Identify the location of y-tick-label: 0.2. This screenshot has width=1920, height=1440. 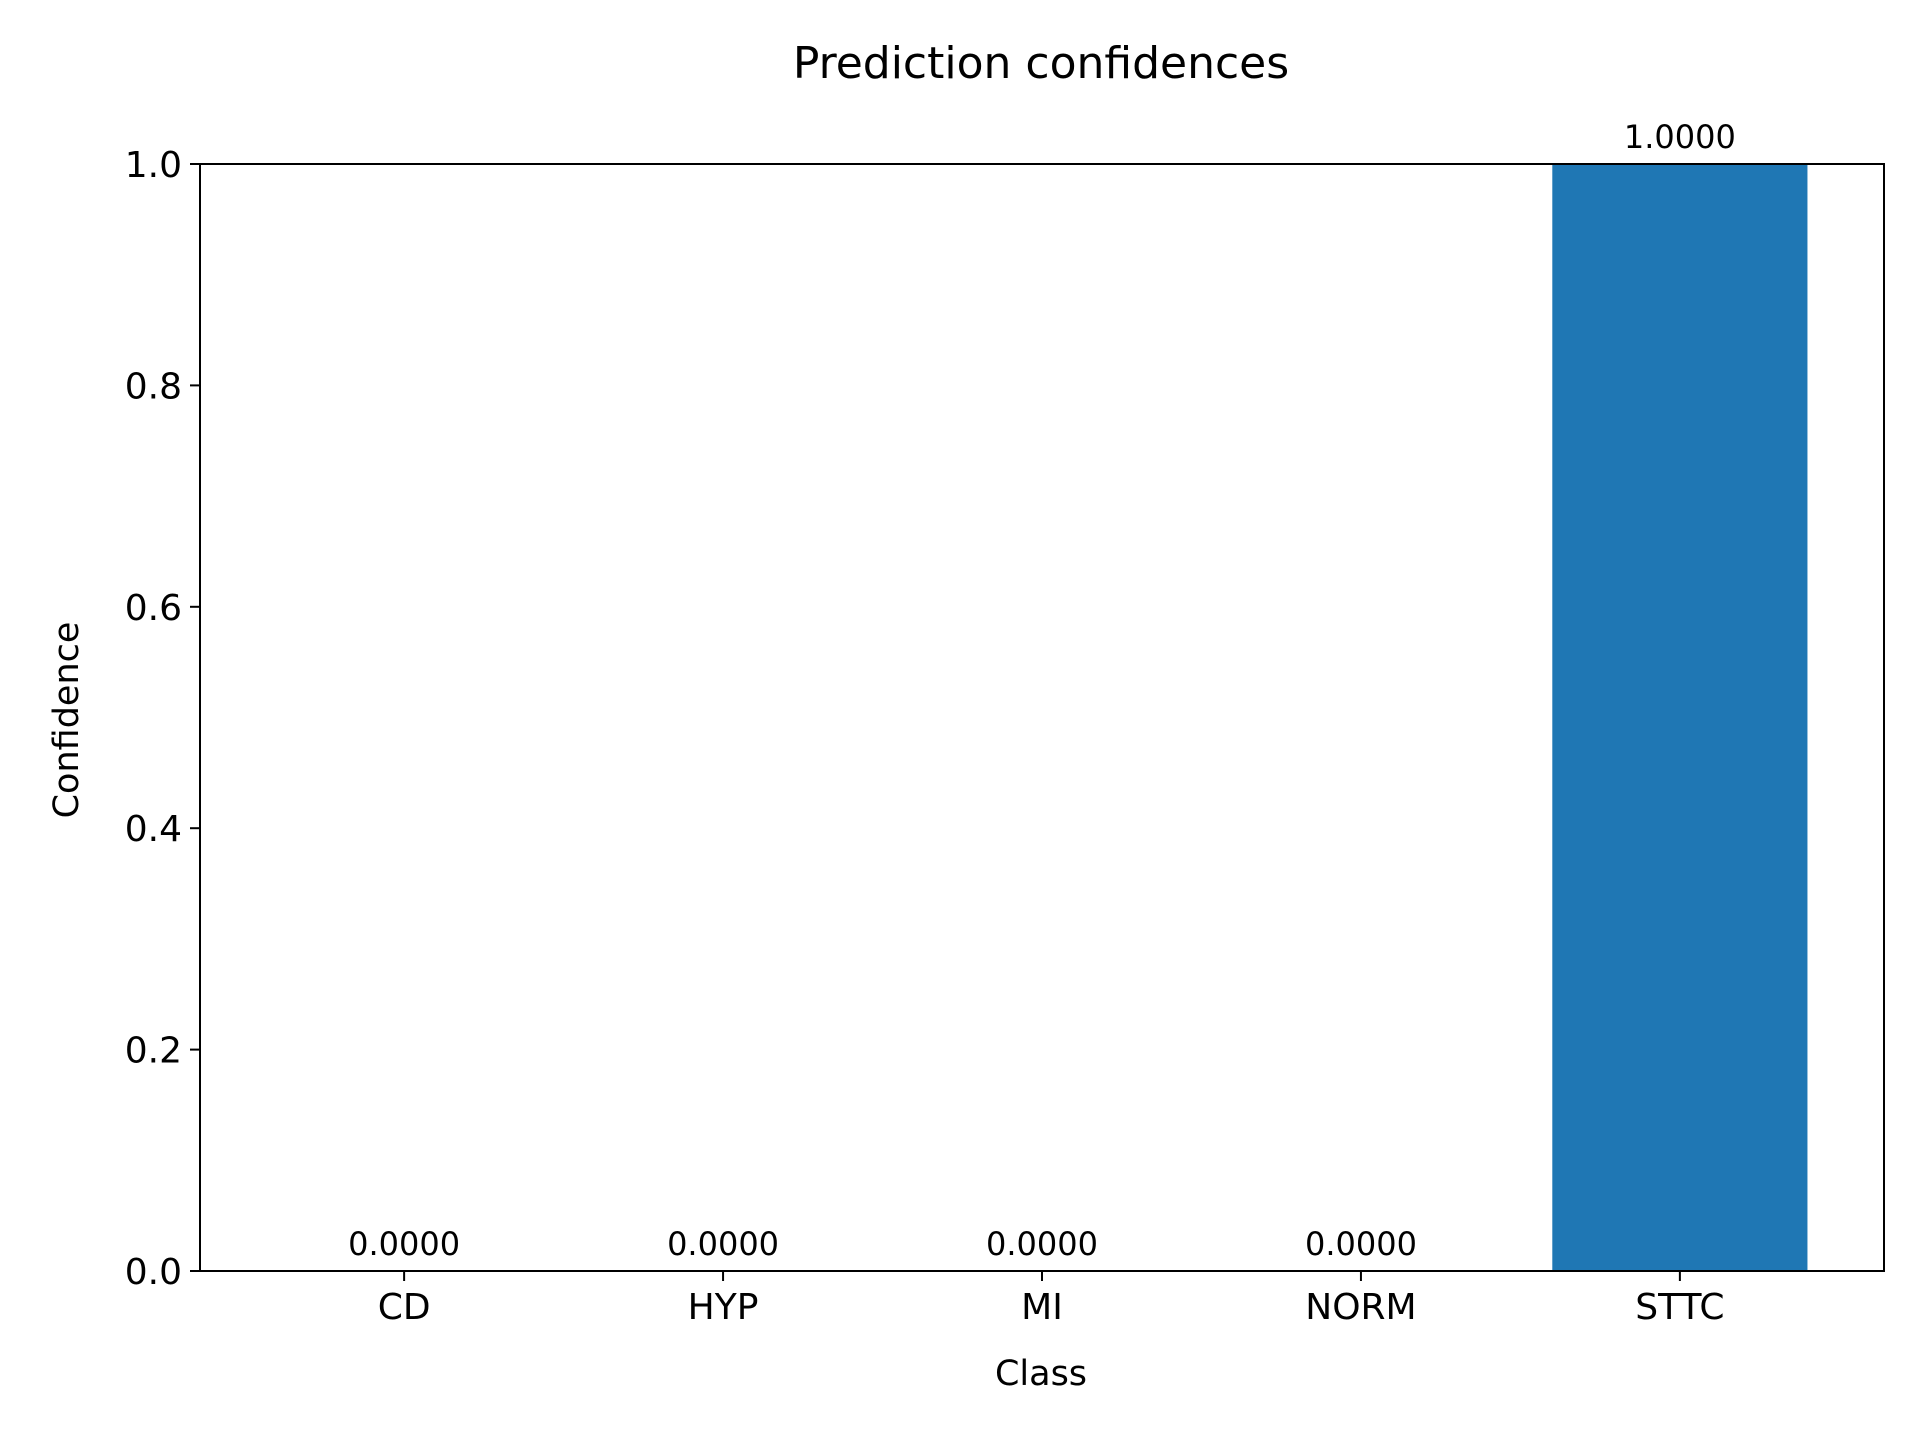
(153, 1051).